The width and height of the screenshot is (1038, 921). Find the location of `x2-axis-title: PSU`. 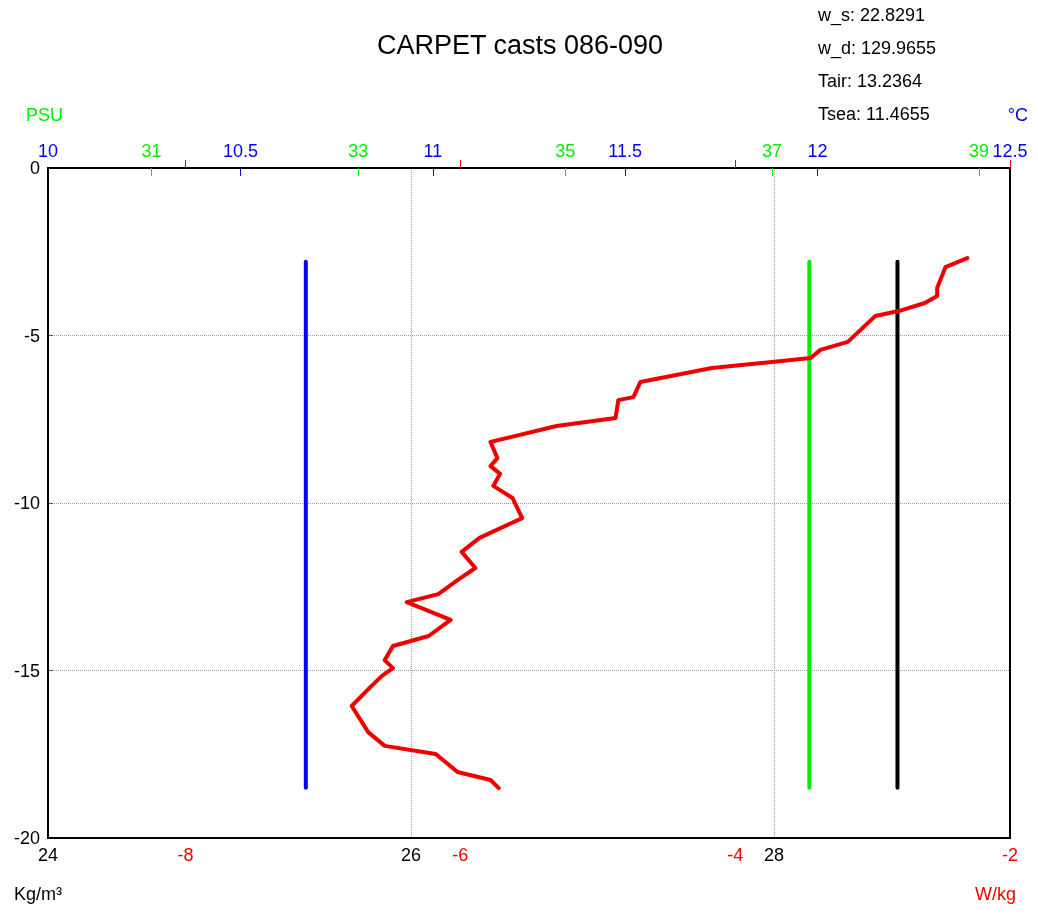

x2-axis-title: PSU is located at coordinates (45, 115).